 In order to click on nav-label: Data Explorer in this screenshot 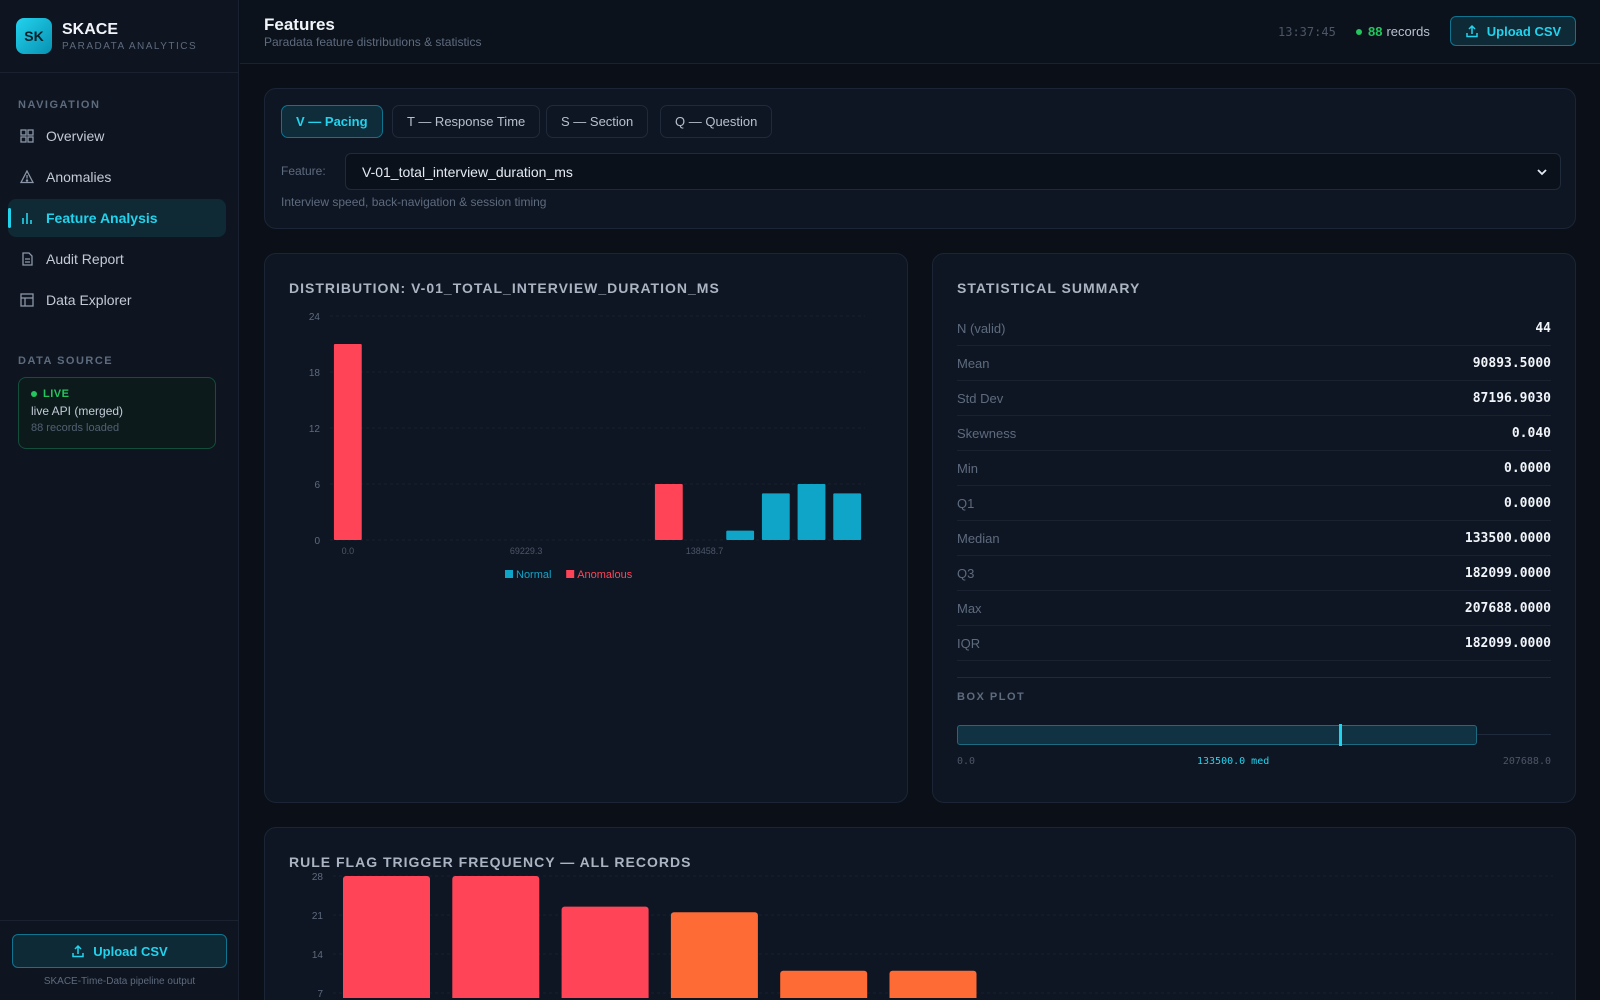, I will do `click(89, 300)`.